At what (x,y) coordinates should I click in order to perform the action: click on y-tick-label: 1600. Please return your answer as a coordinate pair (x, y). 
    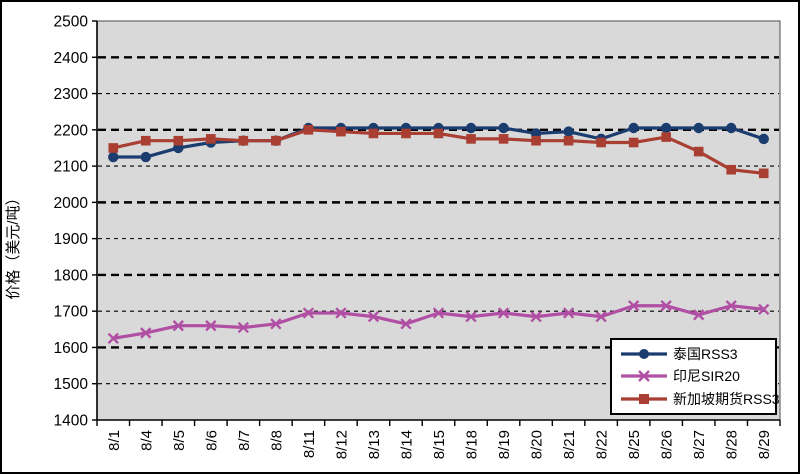
    Looking at the image, I should click on (71, 348).